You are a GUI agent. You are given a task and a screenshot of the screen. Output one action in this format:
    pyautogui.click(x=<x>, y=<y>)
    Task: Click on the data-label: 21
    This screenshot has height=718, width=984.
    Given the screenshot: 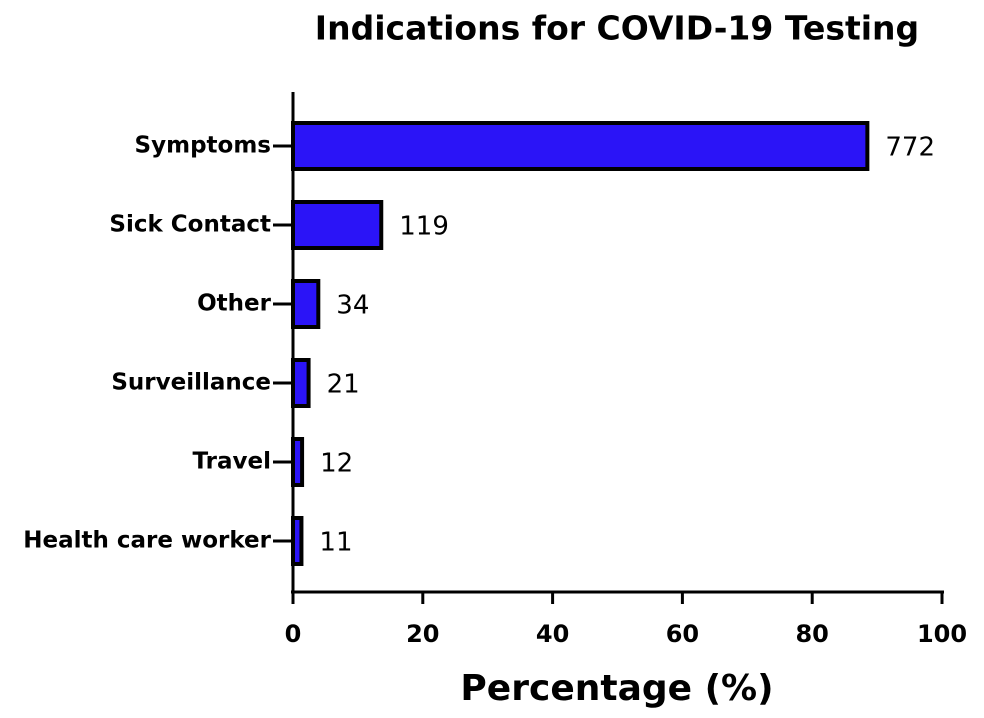 What is the action you would take?
    pyautogui.click(x=343, y=385)
    